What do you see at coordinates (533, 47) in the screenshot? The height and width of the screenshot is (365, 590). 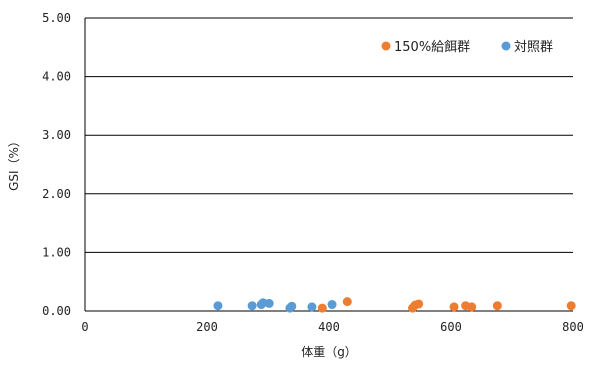 I see `legend-label-control: 対照群` at bounding box center [533, 47].